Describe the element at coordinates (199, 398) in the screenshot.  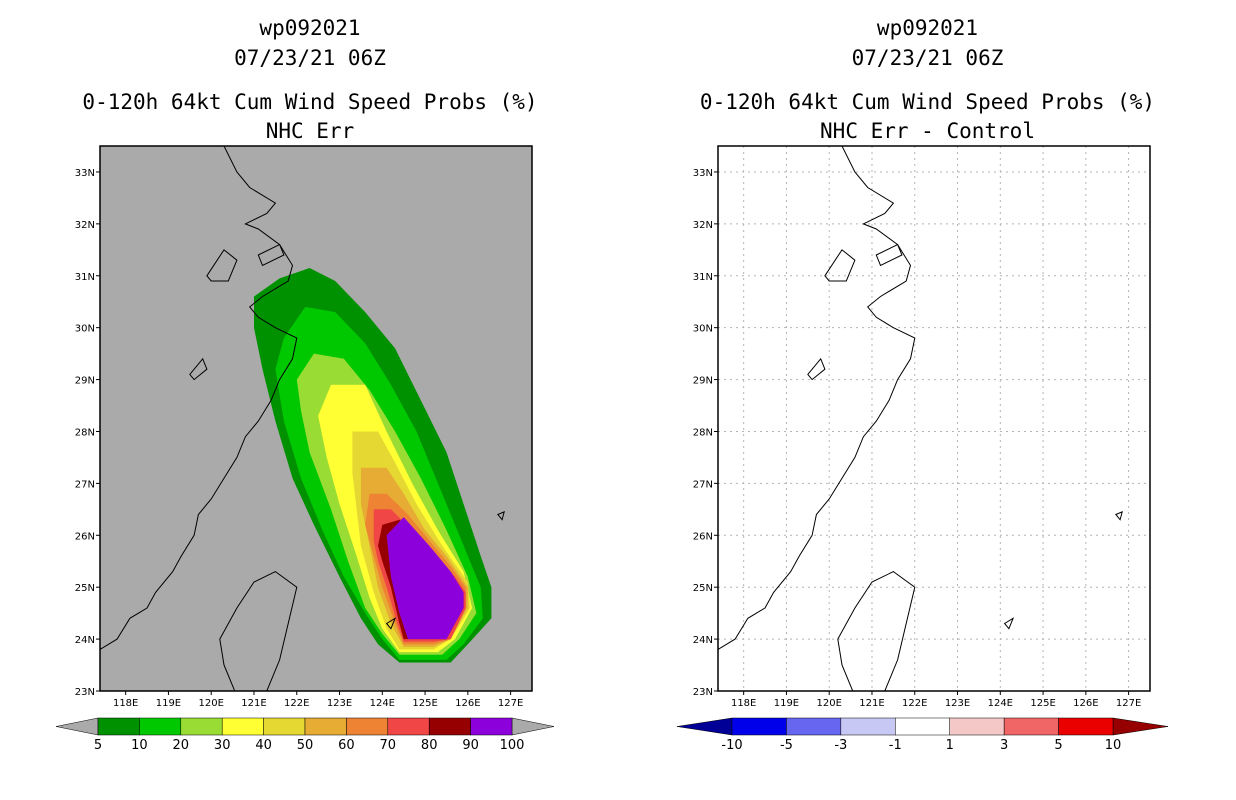
I see `china-coastline` at that location.